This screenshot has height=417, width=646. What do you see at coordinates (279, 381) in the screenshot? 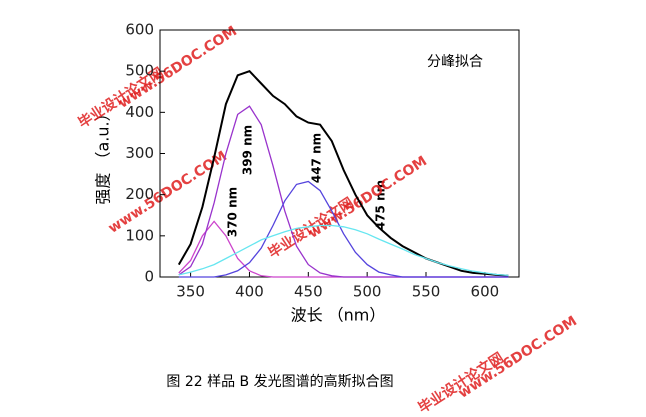
I see `caption: 图 22 样品 B 发光图谱的高斯拟合图` at bounding box center [279, 381].